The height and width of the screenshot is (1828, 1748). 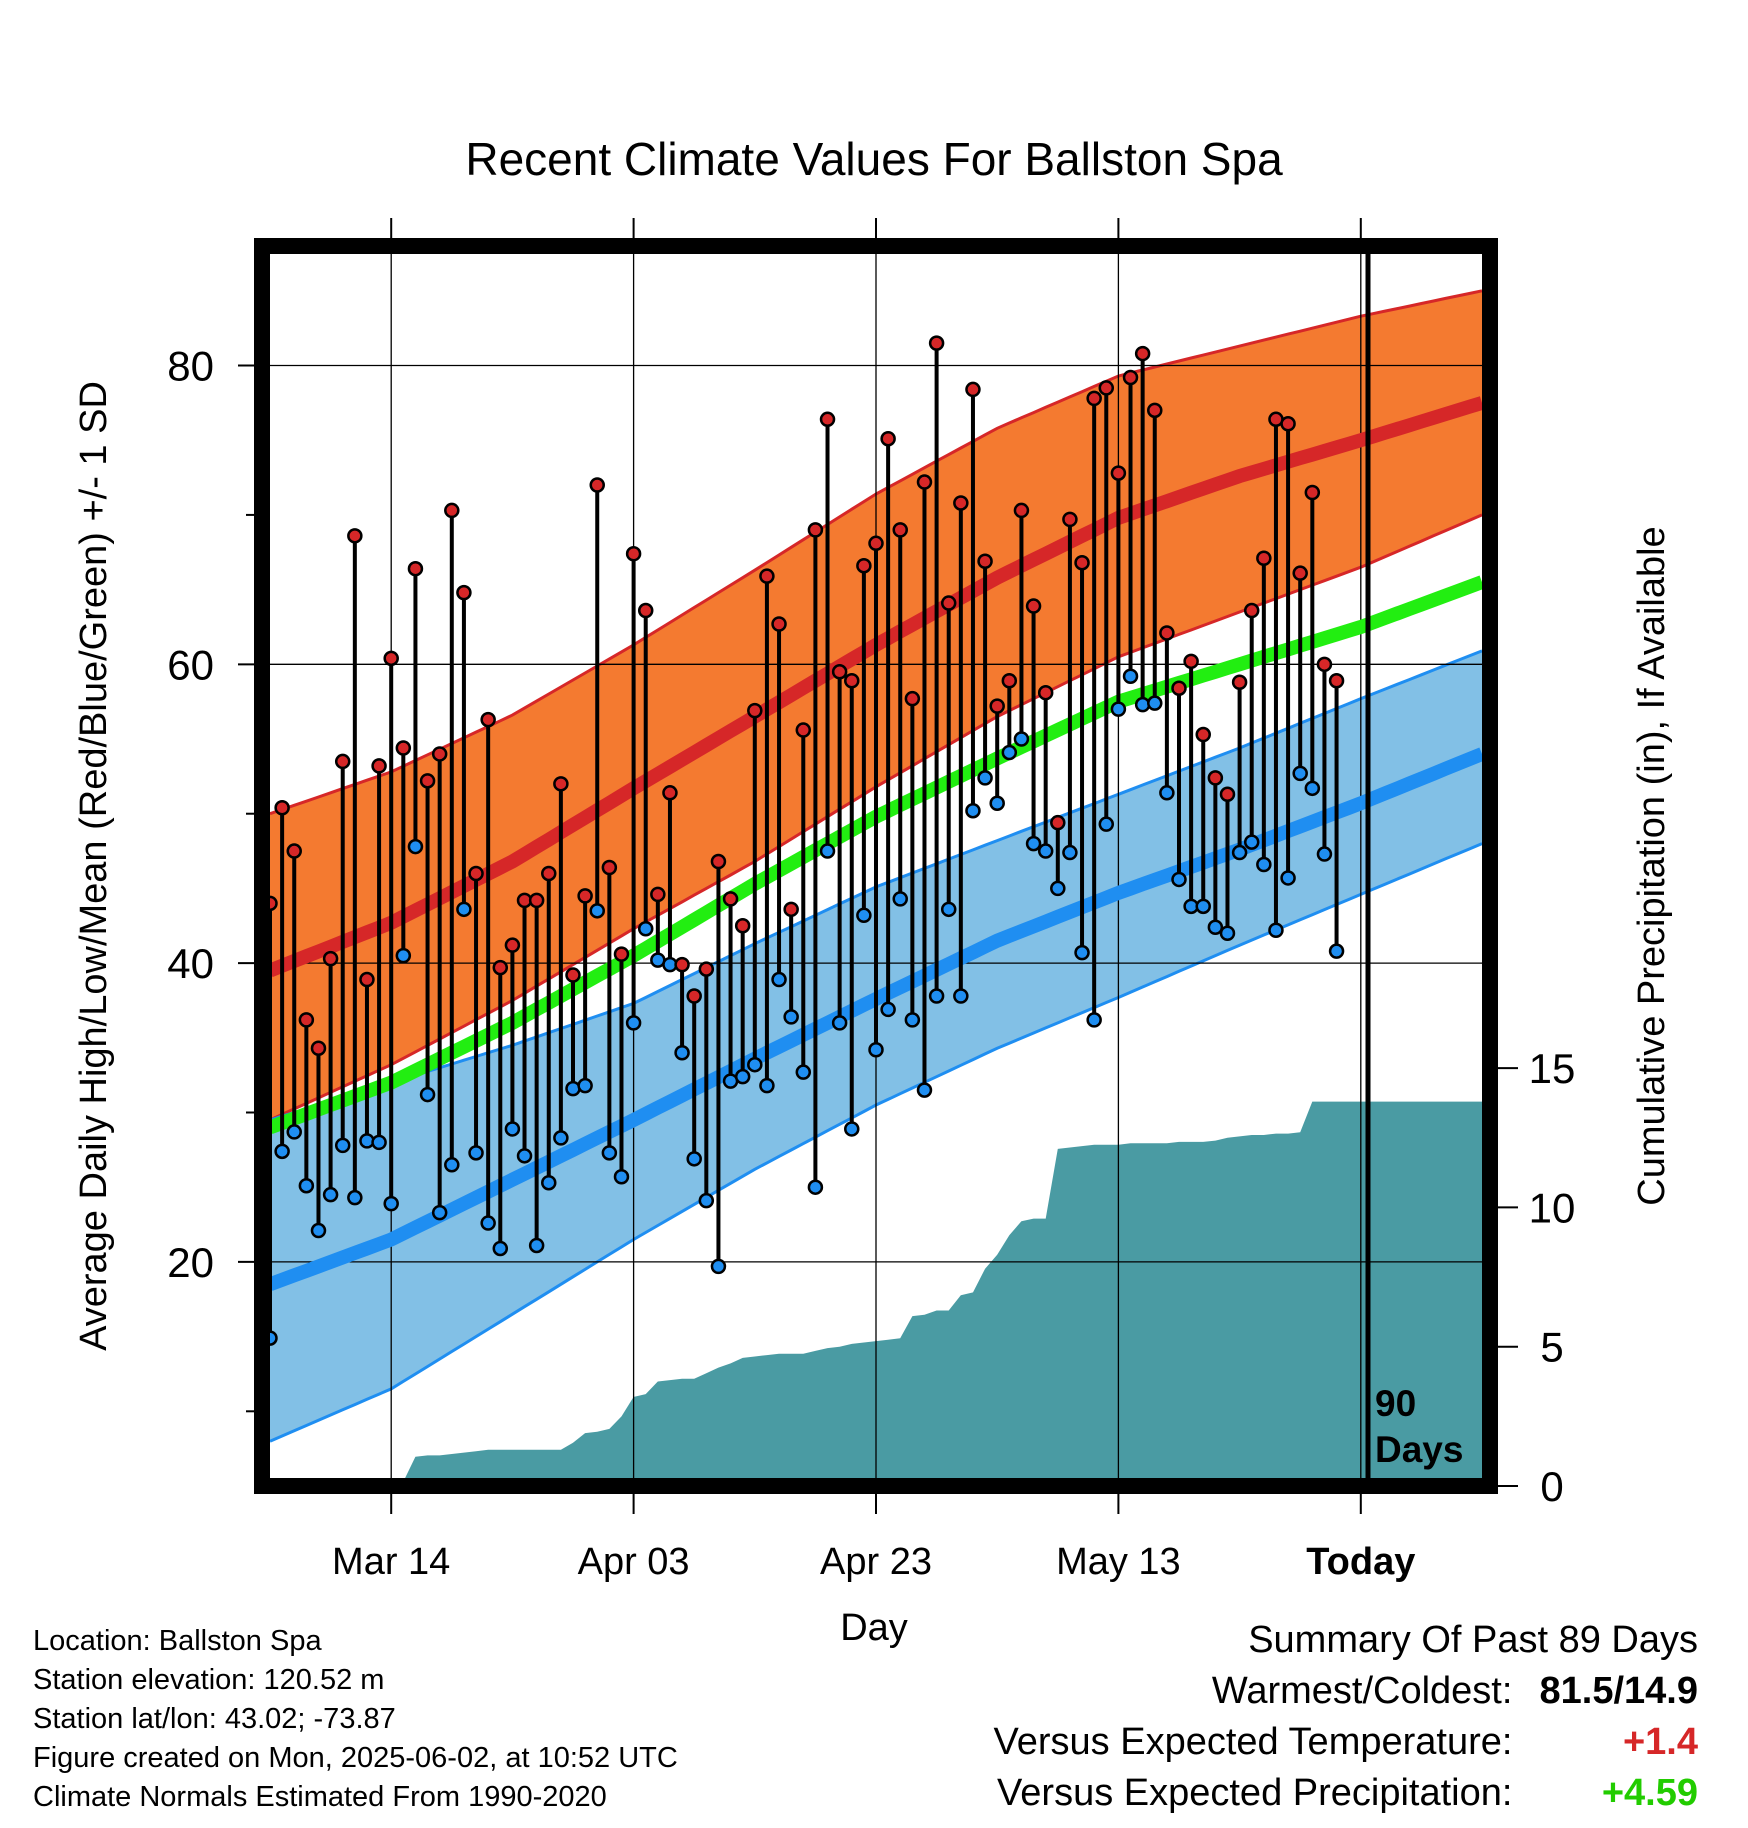 I want to click on temp-anomaly-row: Versus Expected Temperature: +1.4, so click(x=1346, y=1742).